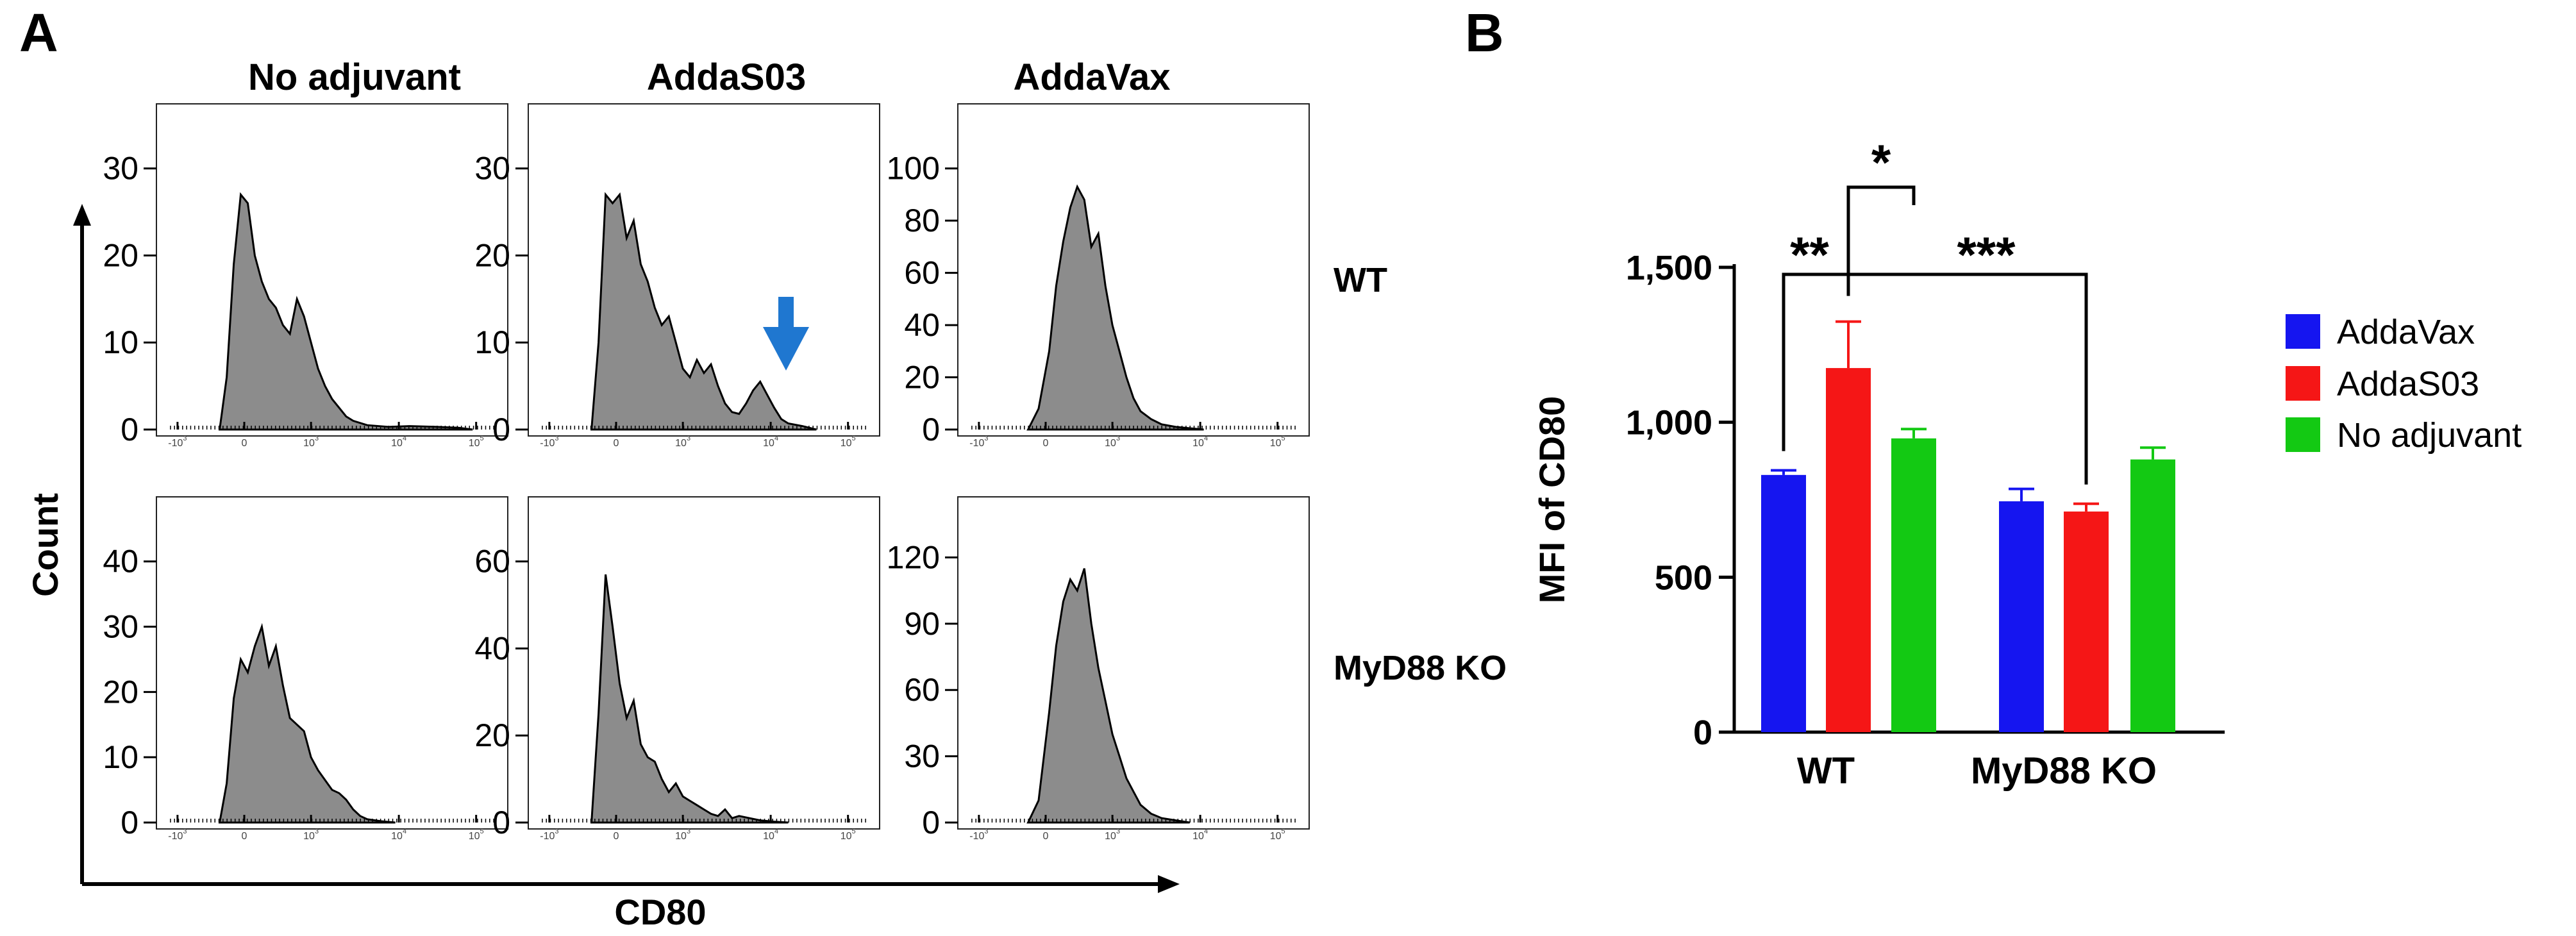  I want to click on significance-label: *, so click(1881, 162).